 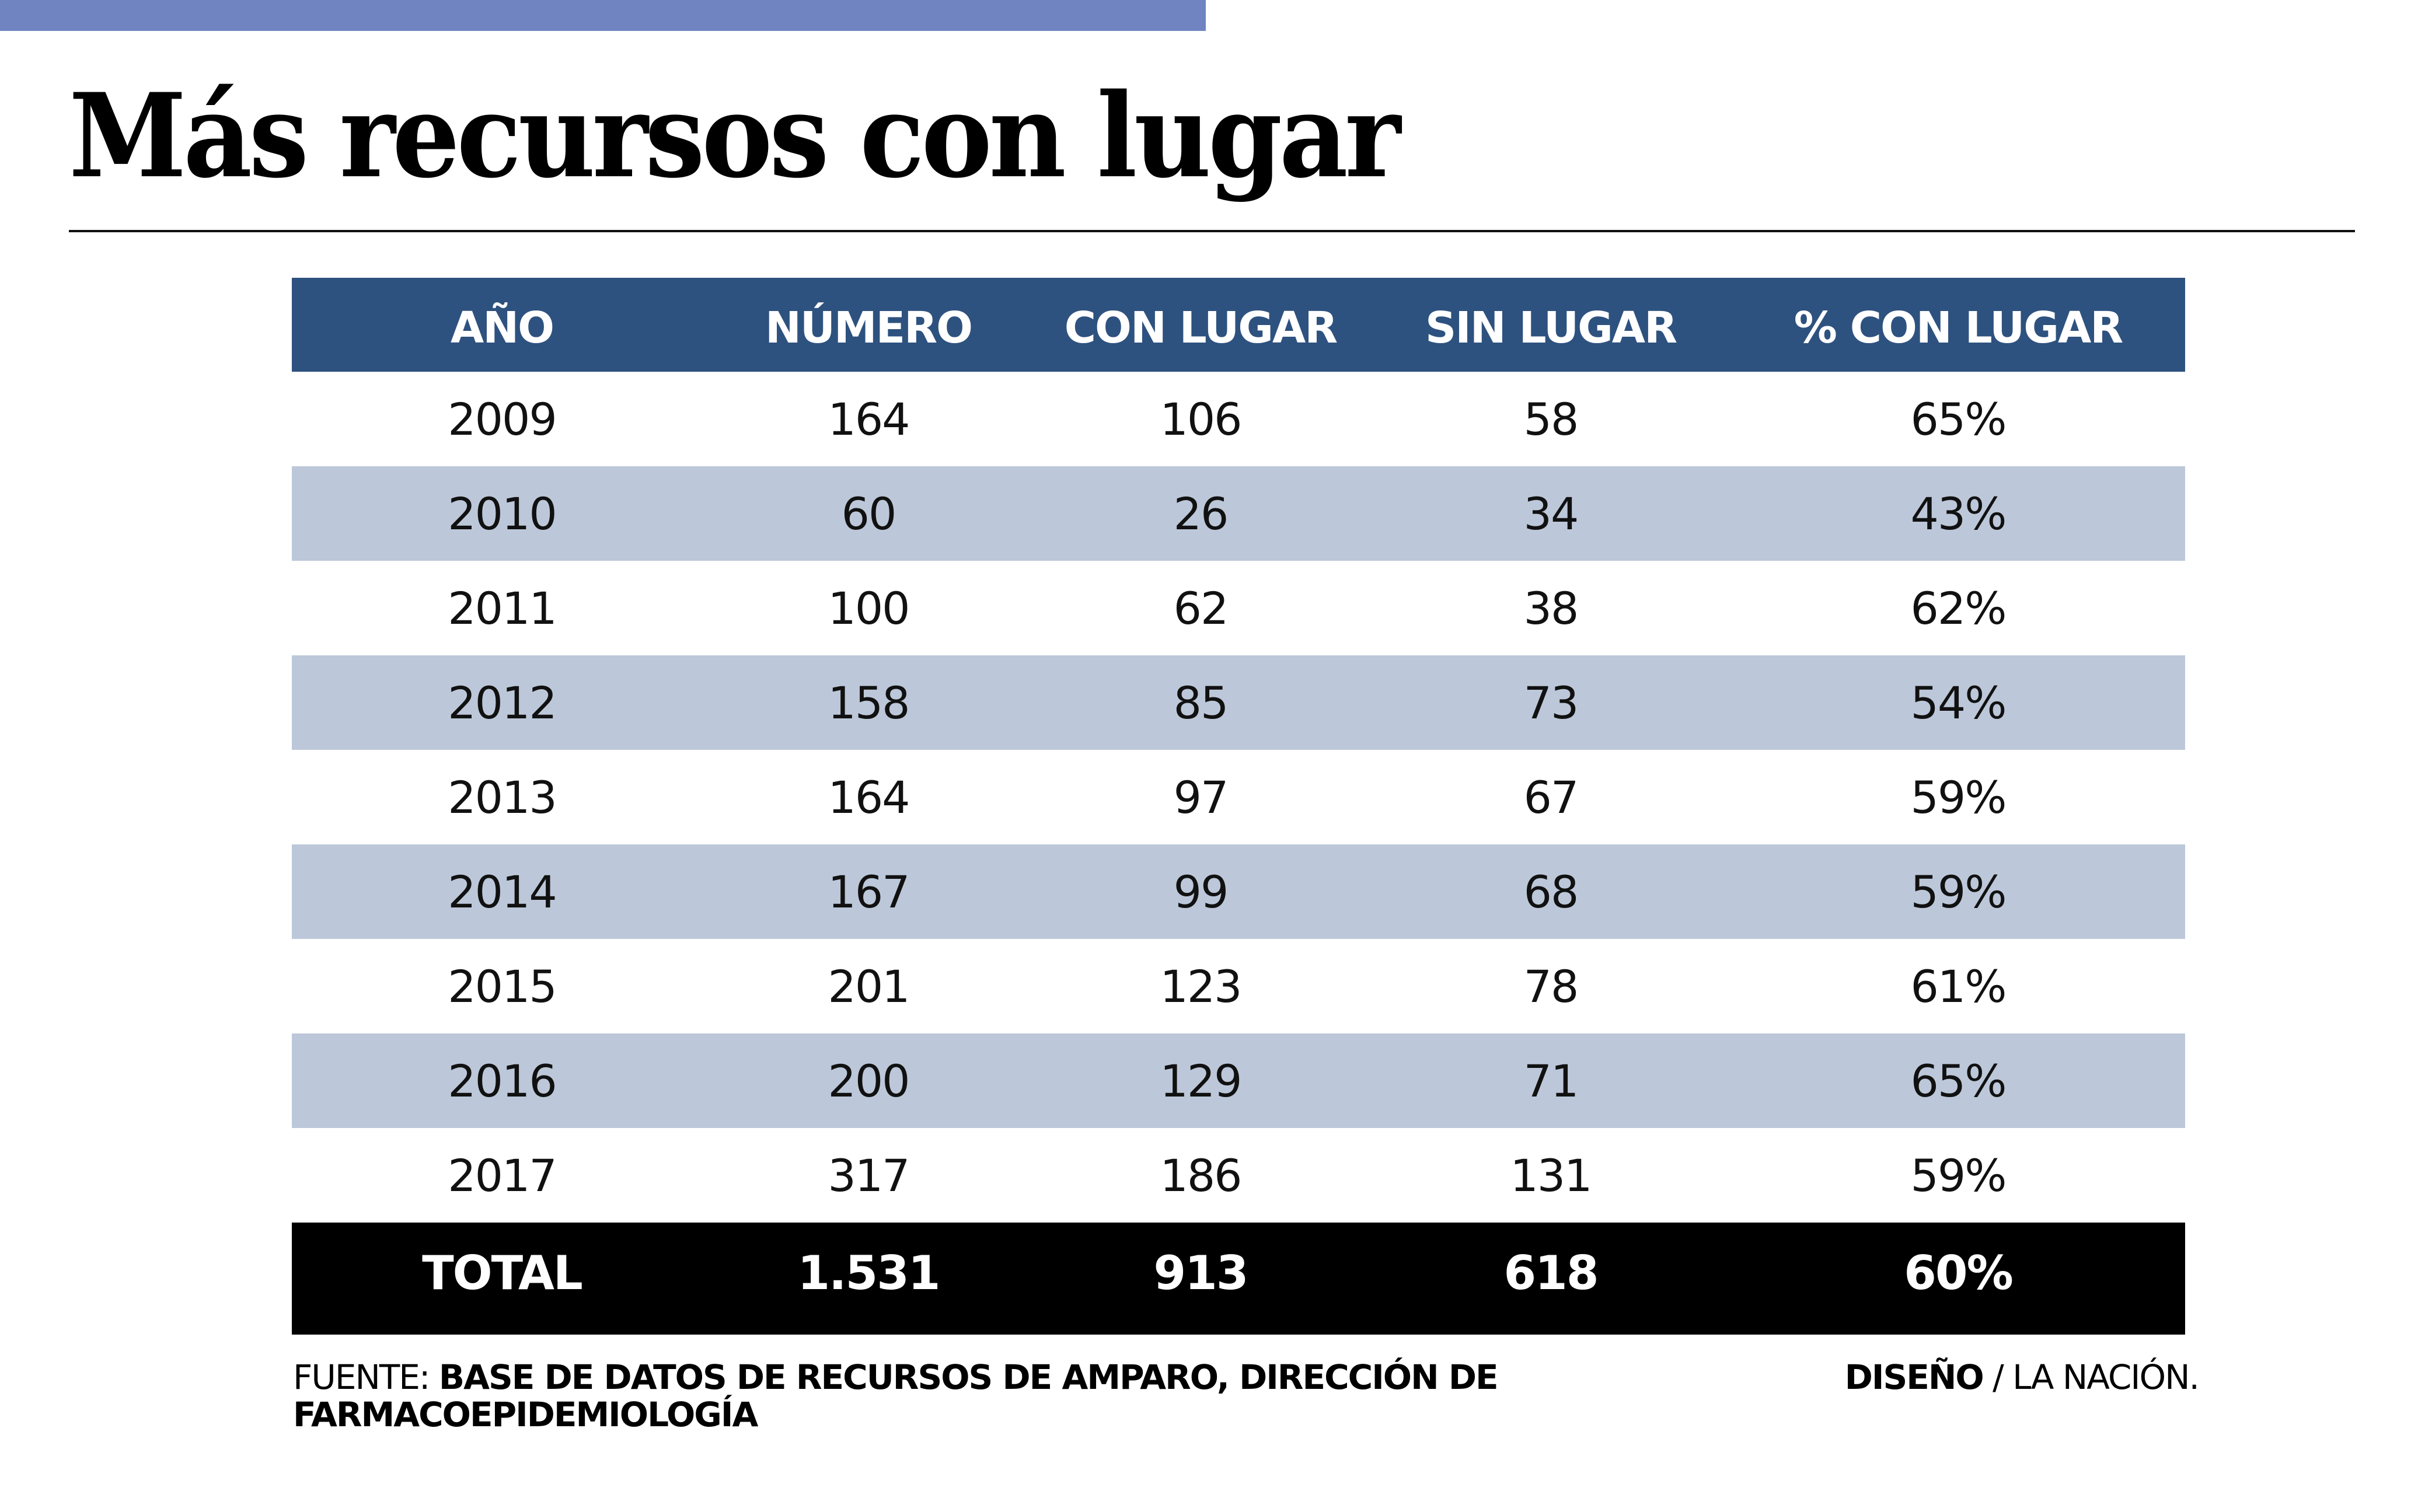 I want to click on cell-percent-con-lugar: 62%, so click(x=1958, y=608).